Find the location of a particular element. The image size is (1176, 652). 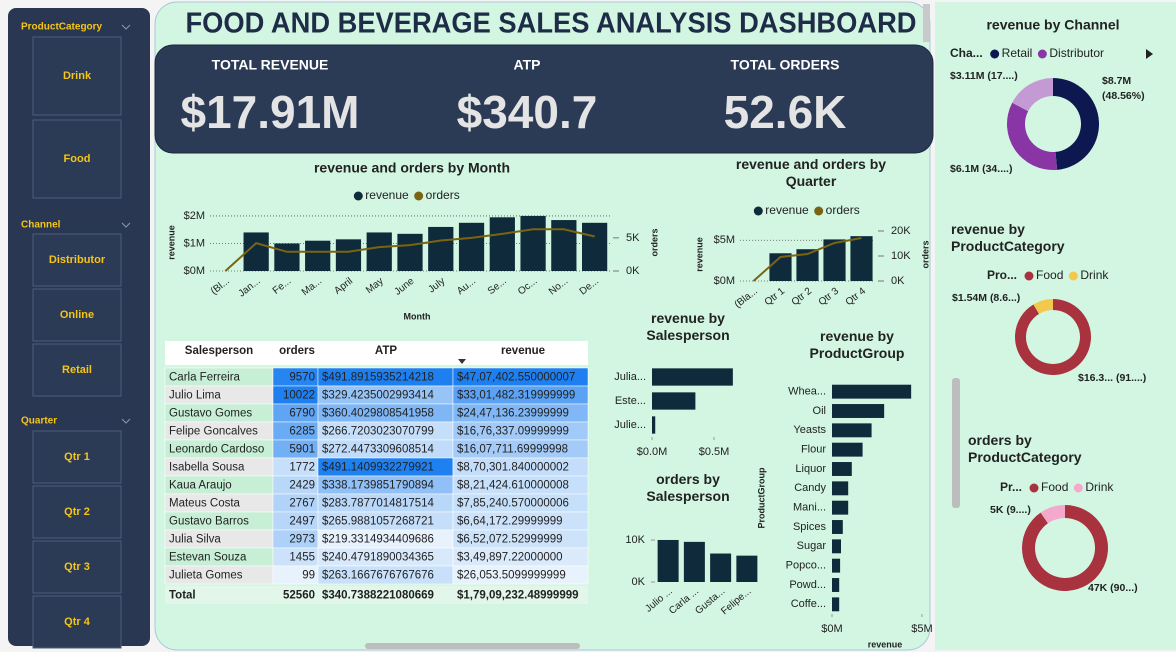

axis-label: orders is located at coordinates (925, 254).